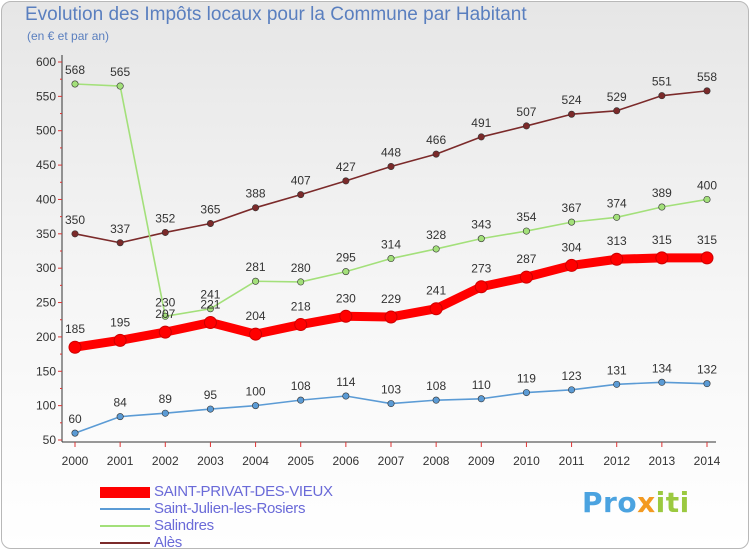 The width and height of the screenshot is (750, 551). Describe the element at coordinates (662, 193) in the screenshot. I see `data-label: 389` at that location.